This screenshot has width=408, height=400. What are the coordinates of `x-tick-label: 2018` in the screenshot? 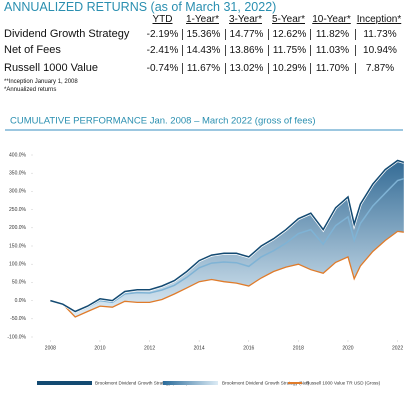 It's located at (298, 348).